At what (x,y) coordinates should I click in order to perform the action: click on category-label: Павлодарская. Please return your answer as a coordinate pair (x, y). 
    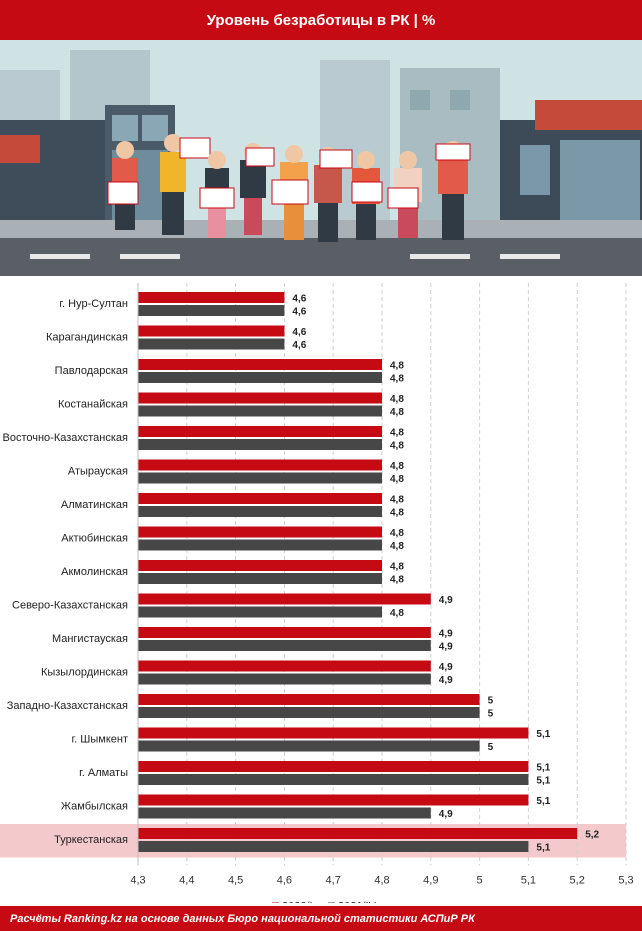
    Looking at the image, I should click on (91, 371).